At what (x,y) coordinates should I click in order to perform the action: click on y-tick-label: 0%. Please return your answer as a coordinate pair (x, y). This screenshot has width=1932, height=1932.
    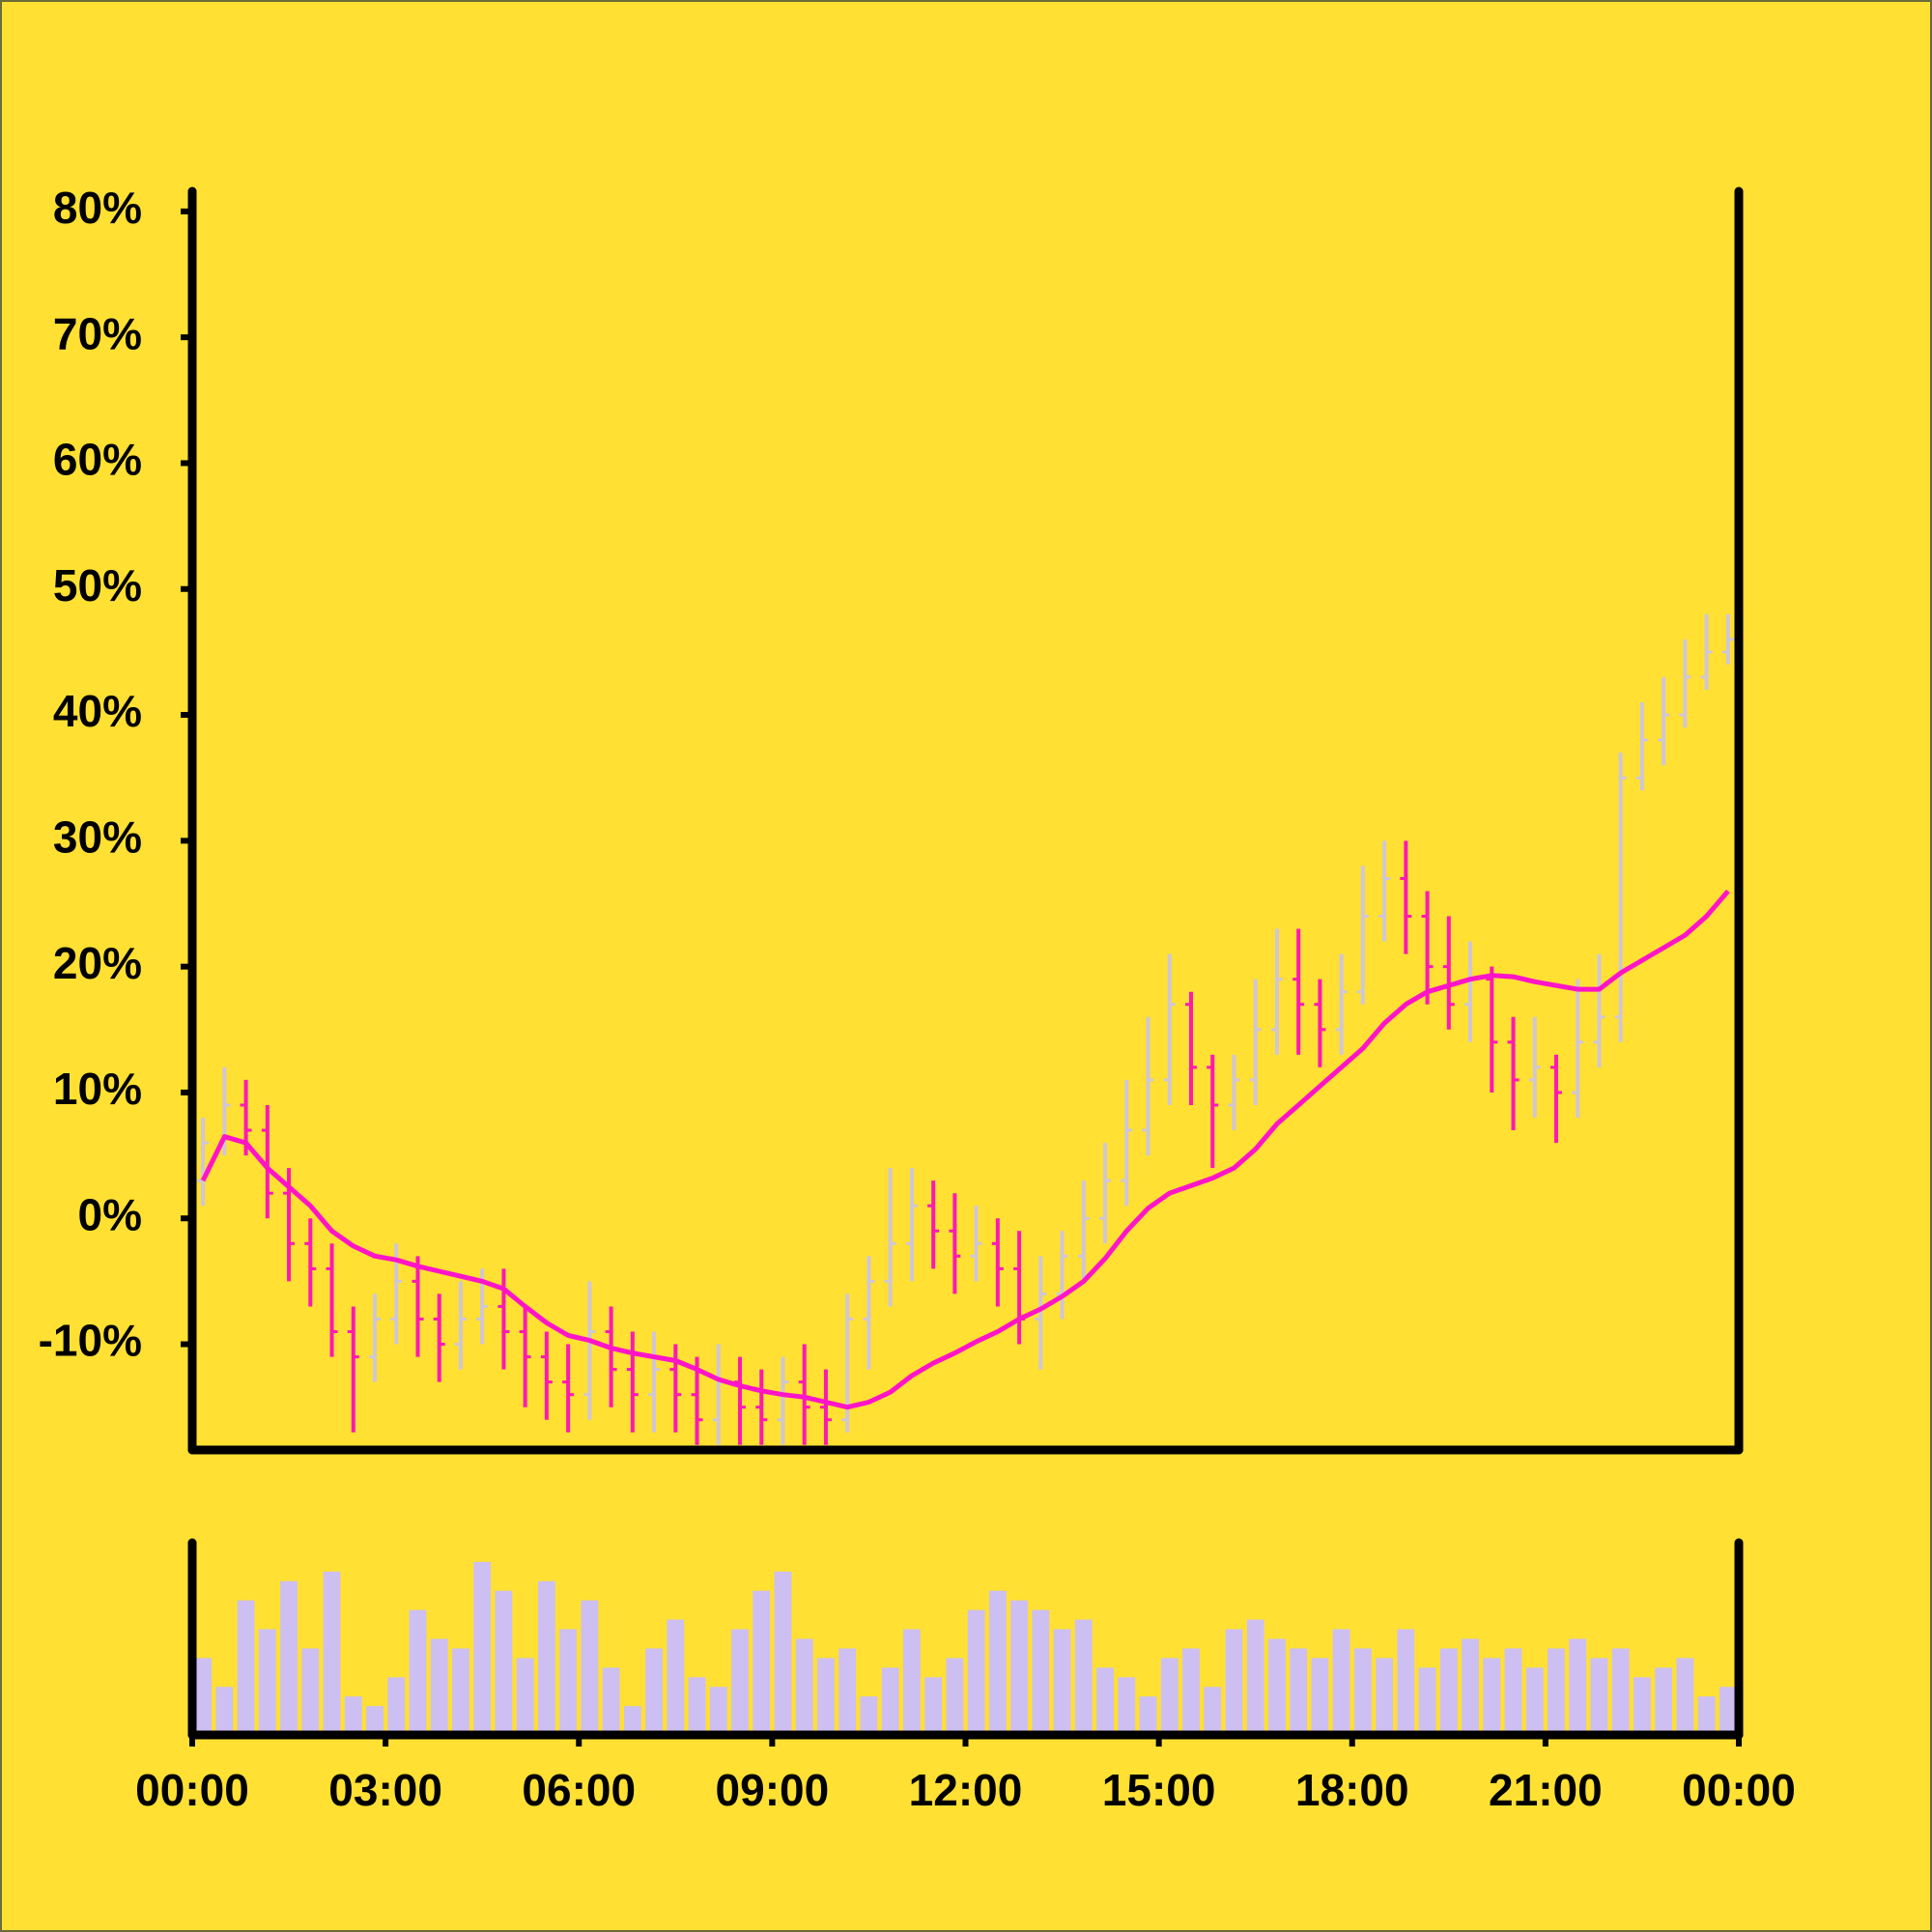
    Looking at the image, I should click on (110, 1214).